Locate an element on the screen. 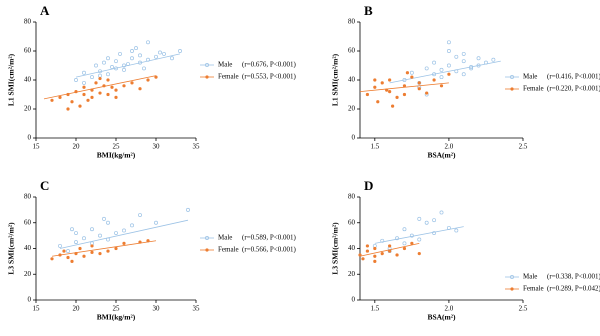 Image resolution: width=600 pixels, height=336 pixels. x-tick-label: 2.0 is located at coordinates (449, 309).